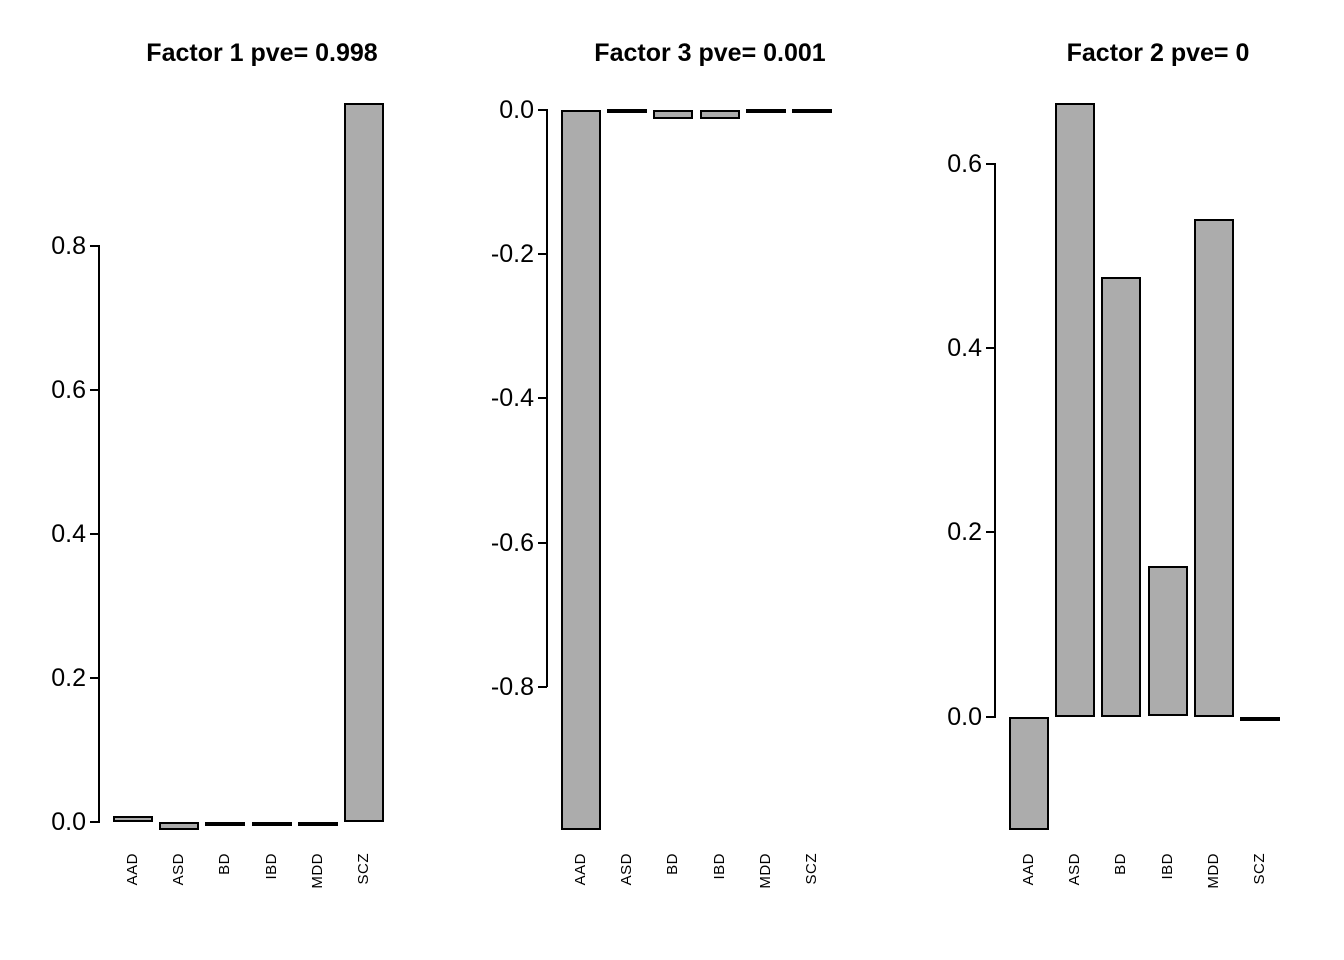  Describe the element at coordinates (512, 687) in the screenshot. I see `y-axis-tick-label: -0.8` at that location.